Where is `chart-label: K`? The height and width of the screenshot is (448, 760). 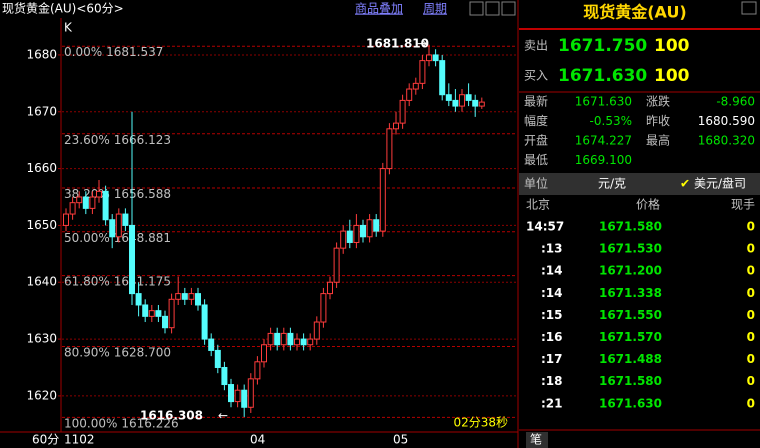
chart-label: K is located at coordinates (68, 28).